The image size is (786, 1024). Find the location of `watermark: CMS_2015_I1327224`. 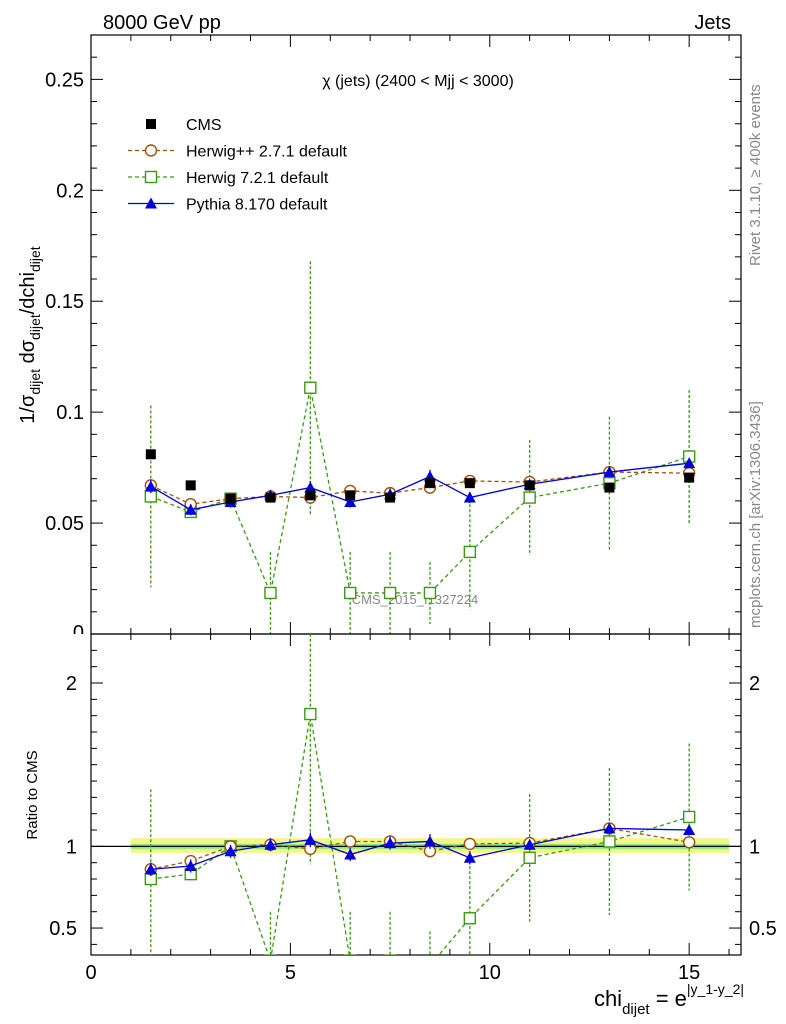

watermark: CMS_2015_I1327224 is located at coordinates (415, 599).